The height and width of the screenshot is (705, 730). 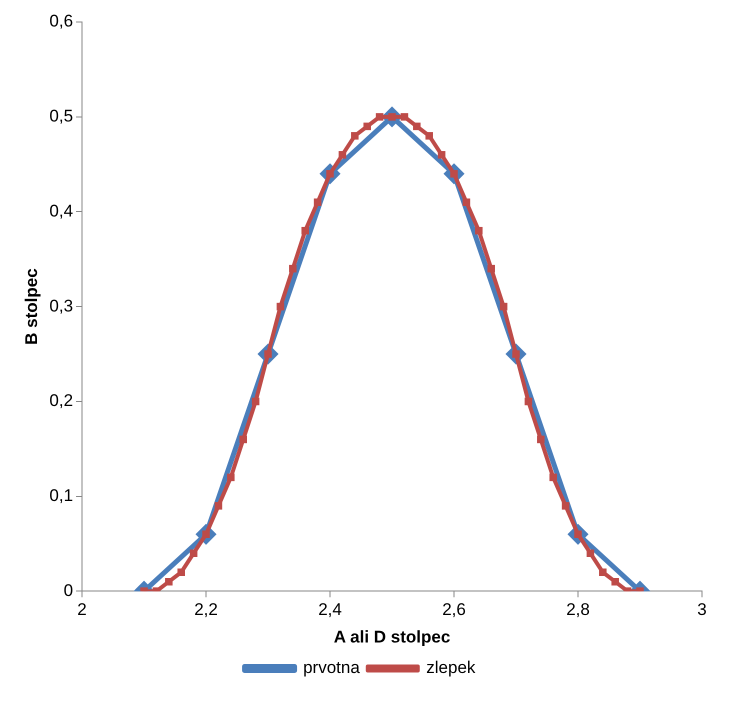 I want to click on x-tick-label: 2, so click(x=82, y=610).